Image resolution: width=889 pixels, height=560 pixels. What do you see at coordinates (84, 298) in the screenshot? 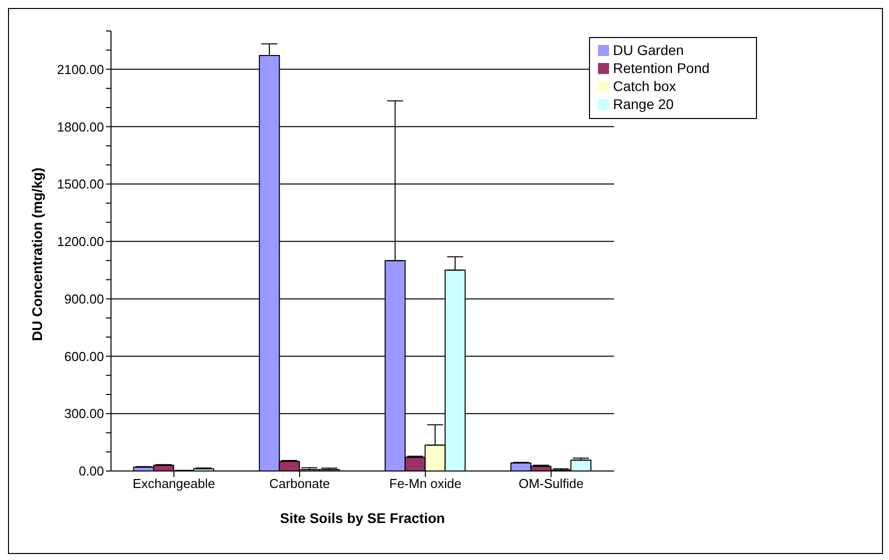
I see `y-tick-label: 900.00` at bounding box center [84, 298].